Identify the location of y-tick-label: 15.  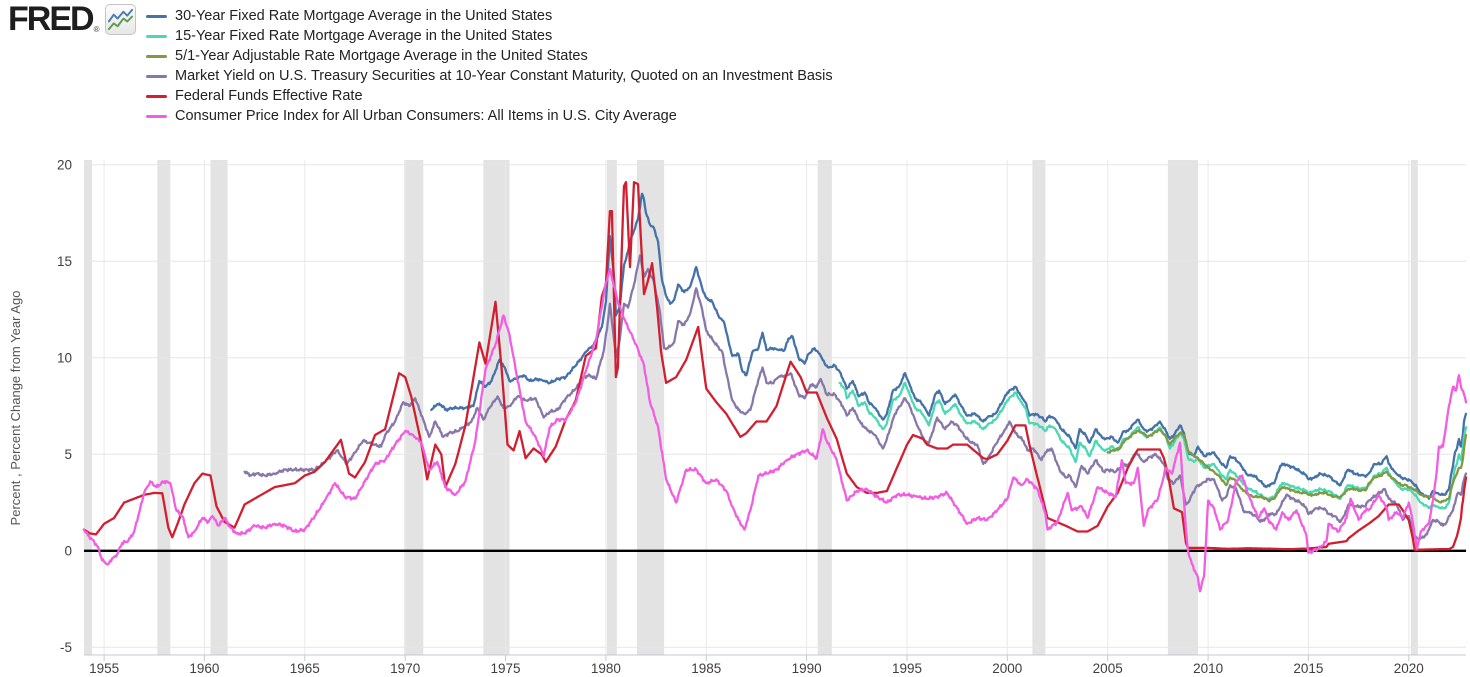
(64, 261).